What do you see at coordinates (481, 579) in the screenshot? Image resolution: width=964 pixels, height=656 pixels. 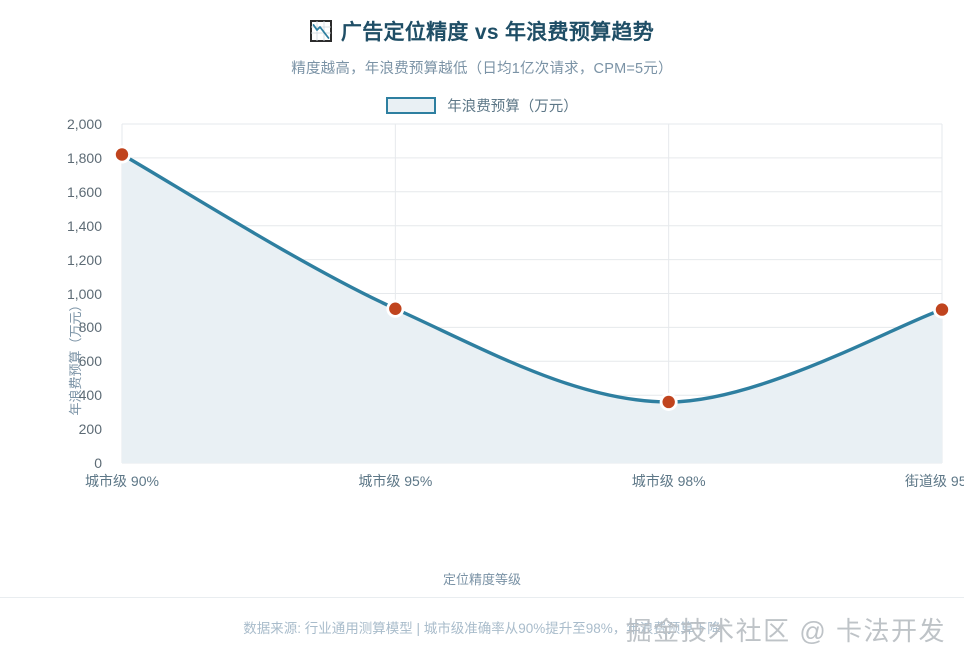 I see `x-axis-title: 定位精度等级` at bounding box center [481, 579].